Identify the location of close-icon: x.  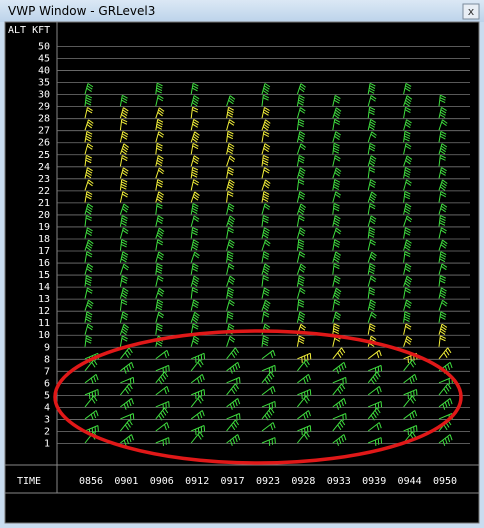
(471, 11).